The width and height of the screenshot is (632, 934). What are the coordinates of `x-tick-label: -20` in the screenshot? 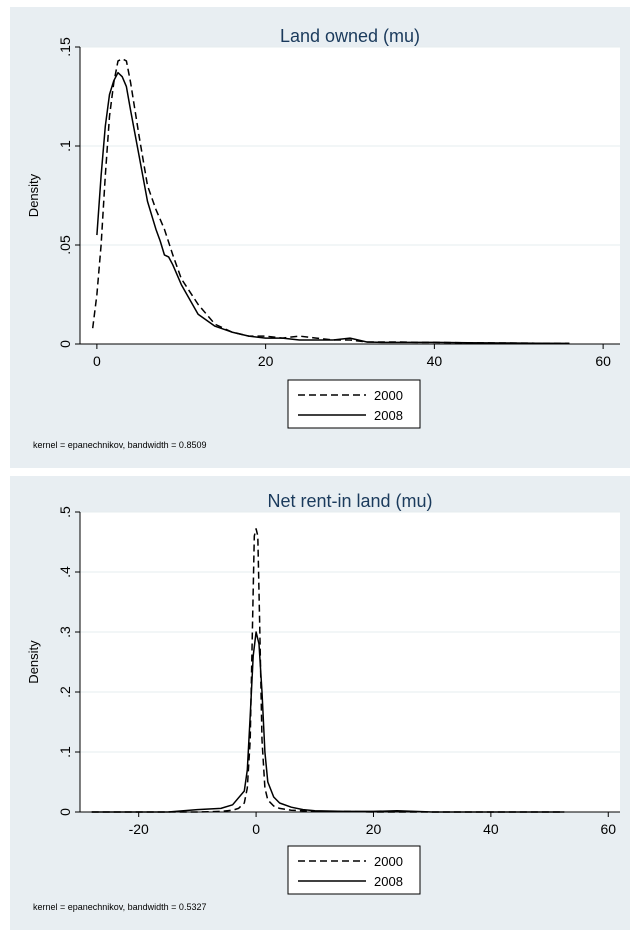 It's located at (139, 829).